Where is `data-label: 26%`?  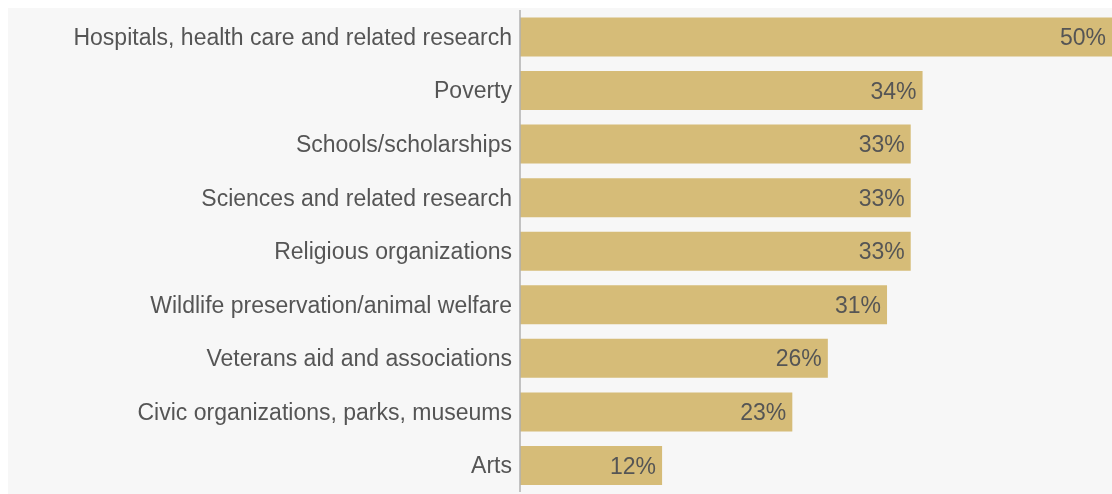 data-label: 26% is located at coordinates (798, 358).